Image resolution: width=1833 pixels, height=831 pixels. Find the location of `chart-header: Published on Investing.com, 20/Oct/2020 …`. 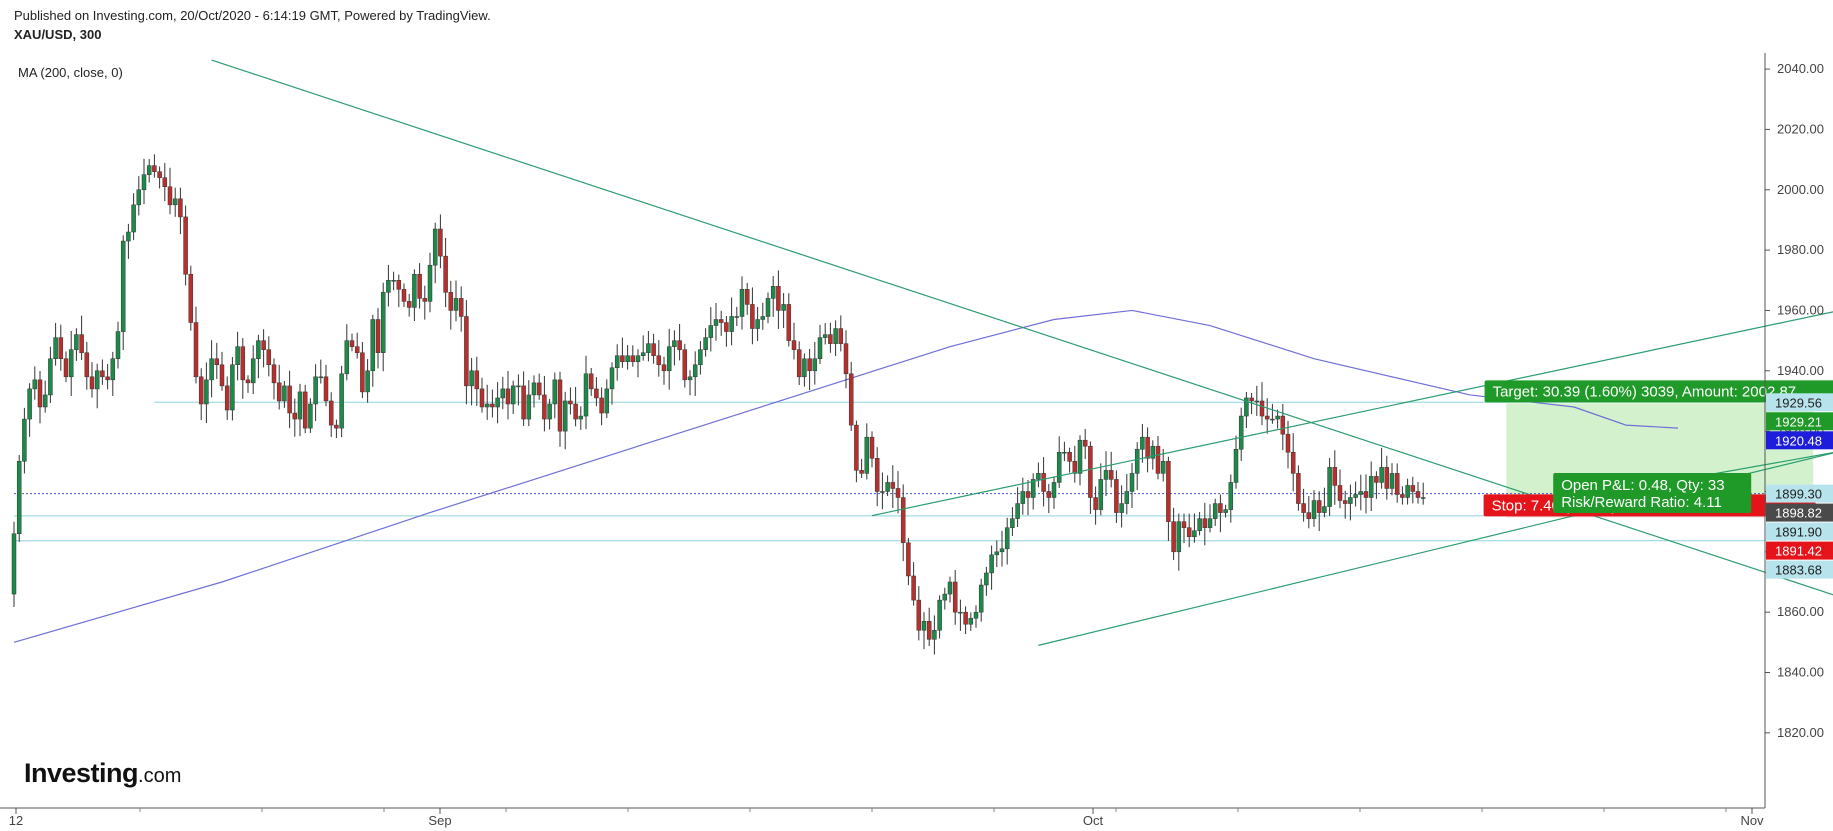

chart-header: Published on Investing.com, 20/Oct/2020 … is located at coordinates (252, 27).